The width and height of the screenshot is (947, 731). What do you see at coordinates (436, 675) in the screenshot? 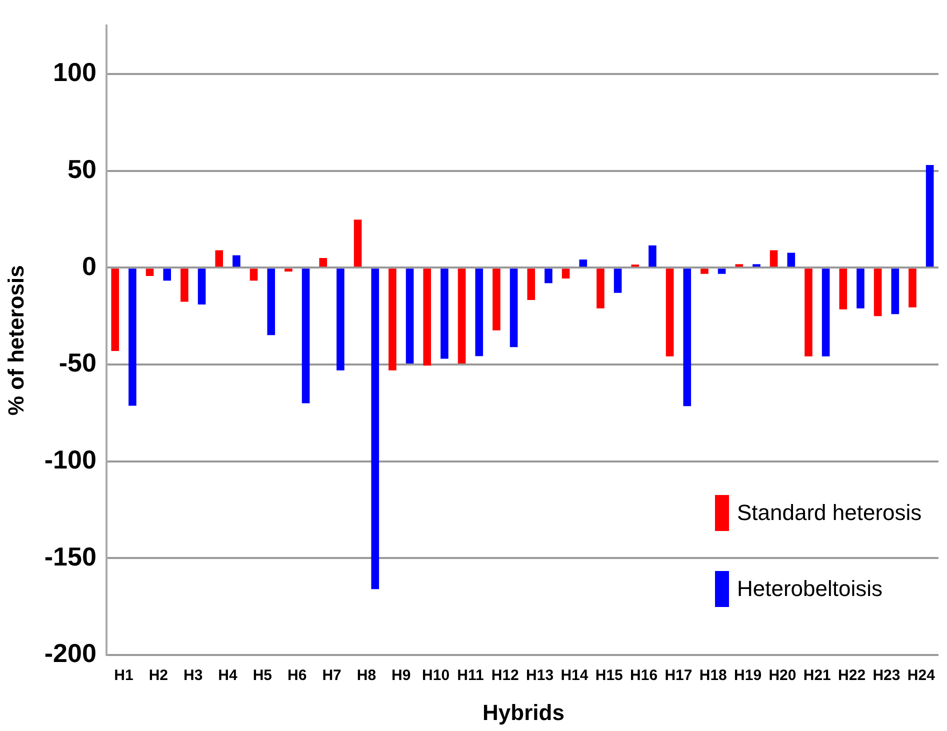
I see `x-tick-label: H10` at bounding box center [436, 675].